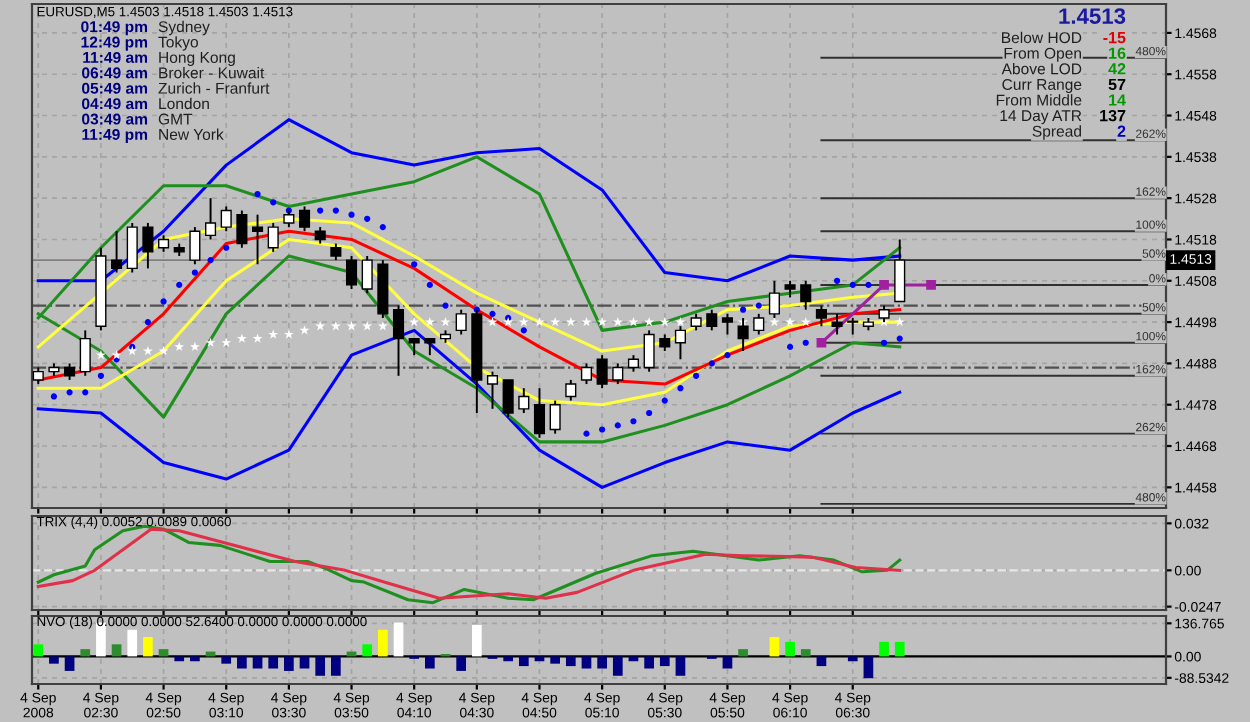 Image resolution: width=1250 pixels, height=722 pixels. I want to click on annotation: -15, so click(1114, 38).